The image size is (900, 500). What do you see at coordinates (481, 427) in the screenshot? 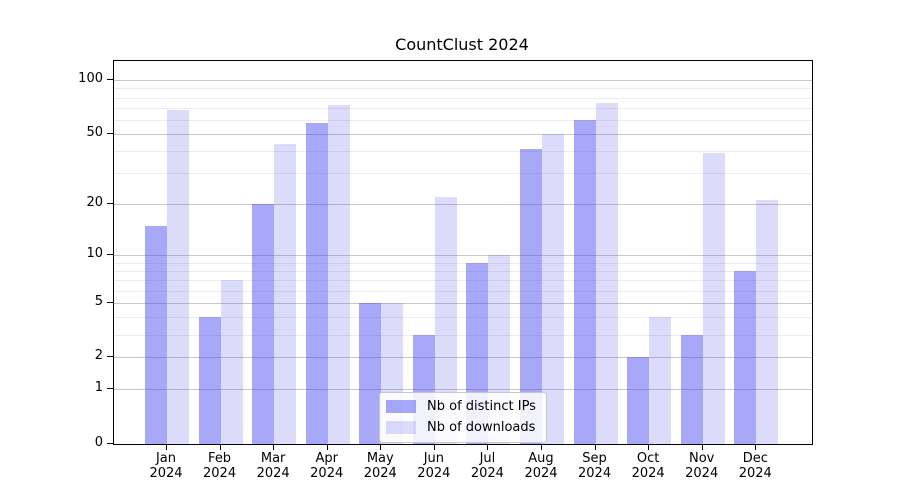
I see `legend-label-downloads: Nb of downloads` at bounding box center [481, 427].